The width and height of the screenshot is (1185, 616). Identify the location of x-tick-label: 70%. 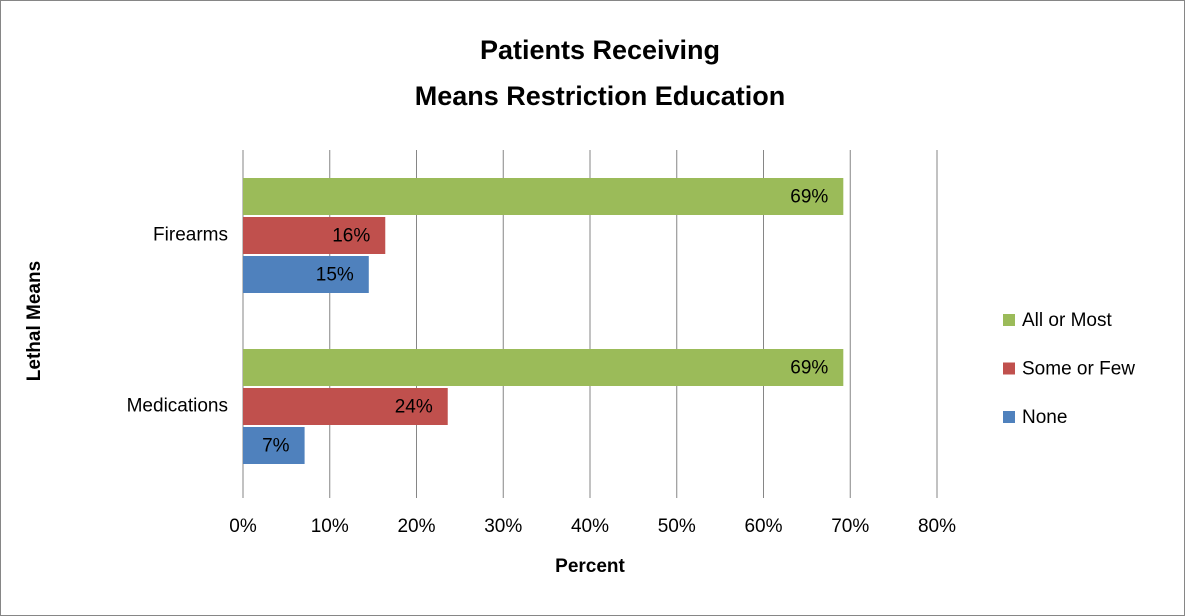
(850, 526).